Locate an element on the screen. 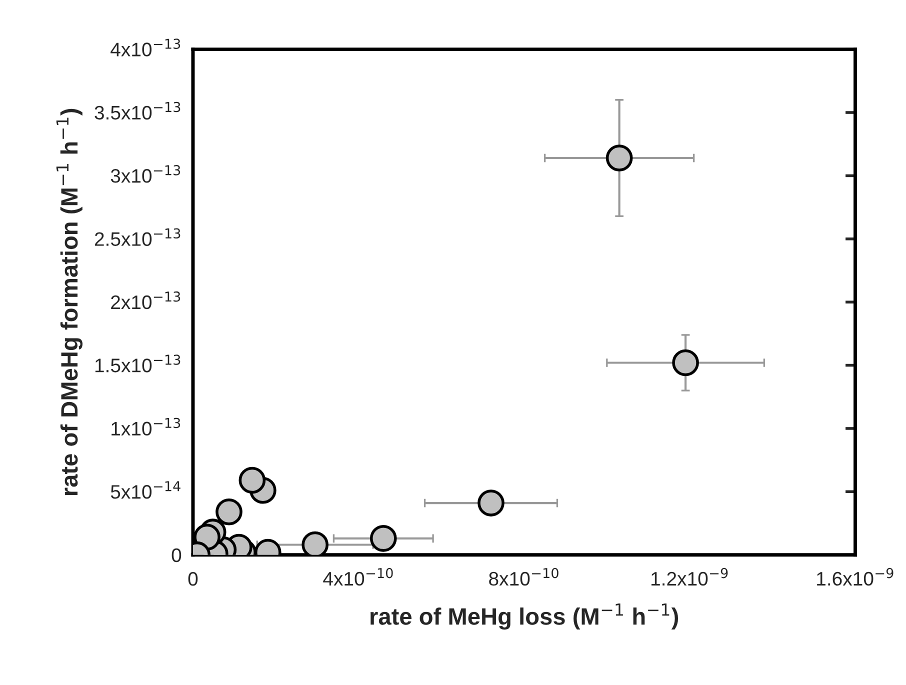 The height and width of the screenshot is (685, 906). y-tick-label: 3x10$^{−13}$ is located at coordinates (145, 174).